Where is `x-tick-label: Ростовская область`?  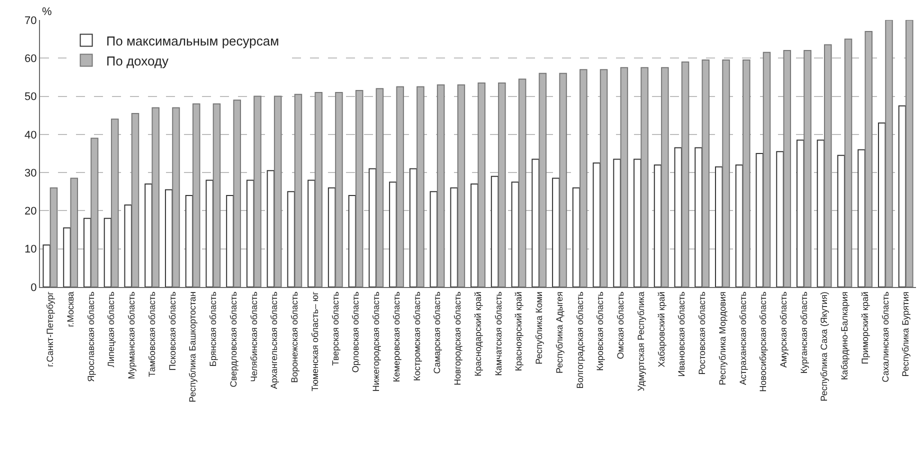 x-tick-label: Ростовская область is located at coordinates (702, 333).